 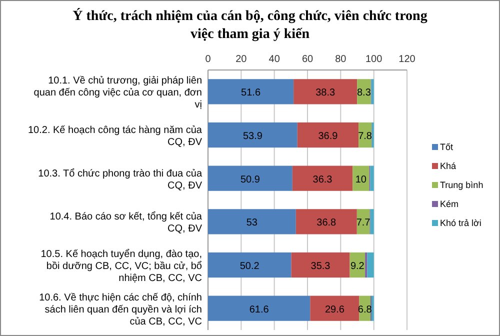 I want to click on x-tick-label: 40, so click(x=274, y=59).